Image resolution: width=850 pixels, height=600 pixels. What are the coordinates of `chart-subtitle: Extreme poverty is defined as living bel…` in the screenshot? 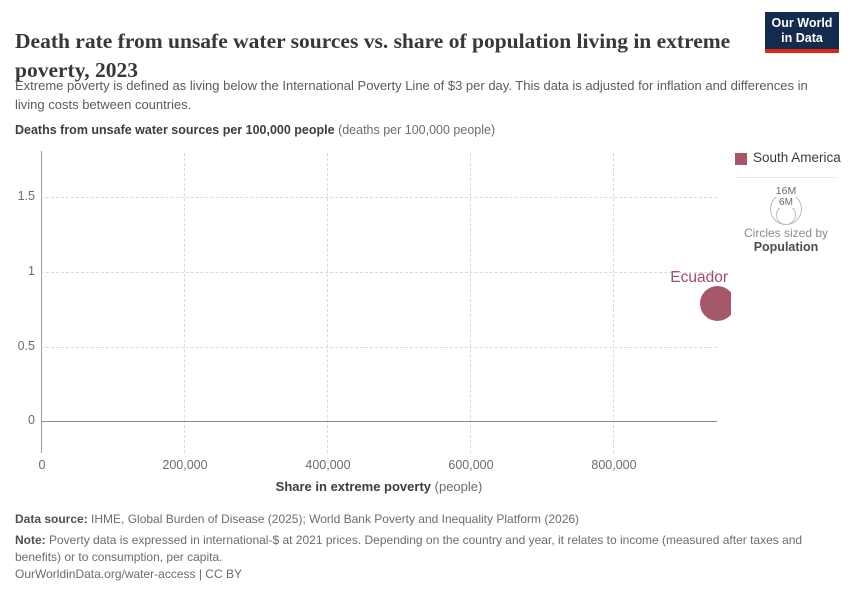 It's located at (411, 95).